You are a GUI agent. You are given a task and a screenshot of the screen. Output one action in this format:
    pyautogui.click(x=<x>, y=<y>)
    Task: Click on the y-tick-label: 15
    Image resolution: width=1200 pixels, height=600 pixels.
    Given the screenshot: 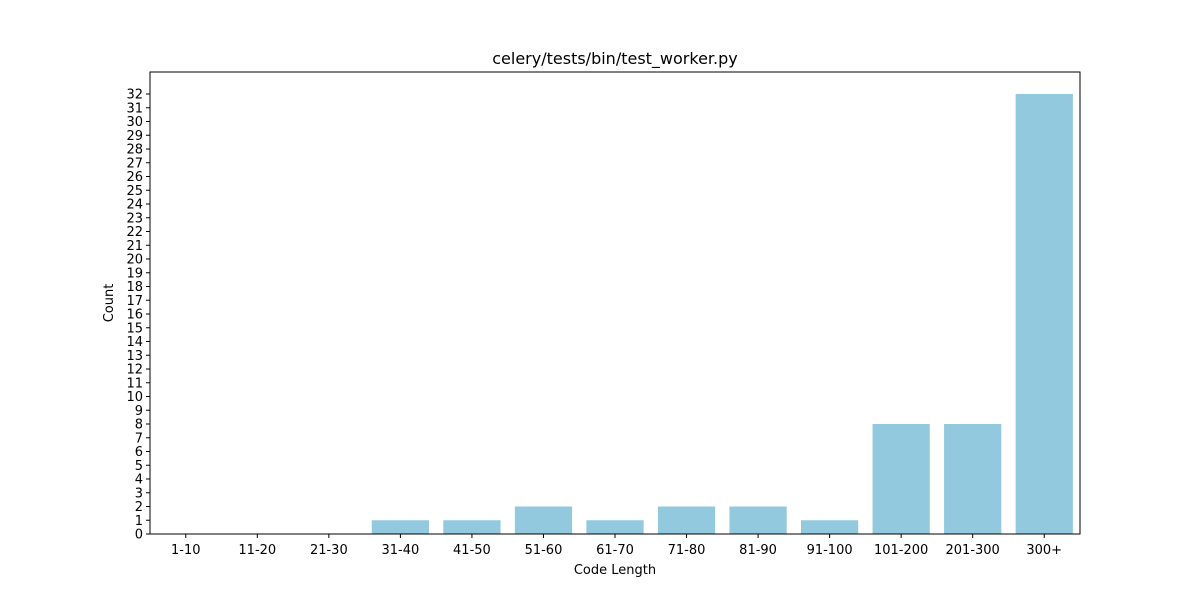 What is the action you would take?
    pyautogui.click(x=134, y=328)
    